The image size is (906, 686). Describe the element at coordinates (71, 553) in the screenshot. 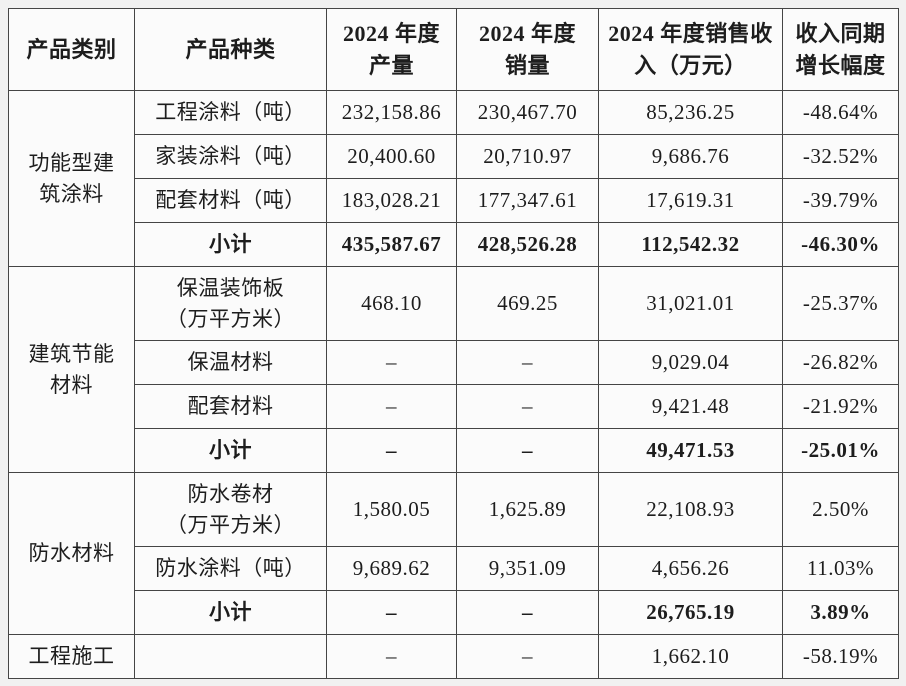

I see `category-cell: 防水材料` at that location.